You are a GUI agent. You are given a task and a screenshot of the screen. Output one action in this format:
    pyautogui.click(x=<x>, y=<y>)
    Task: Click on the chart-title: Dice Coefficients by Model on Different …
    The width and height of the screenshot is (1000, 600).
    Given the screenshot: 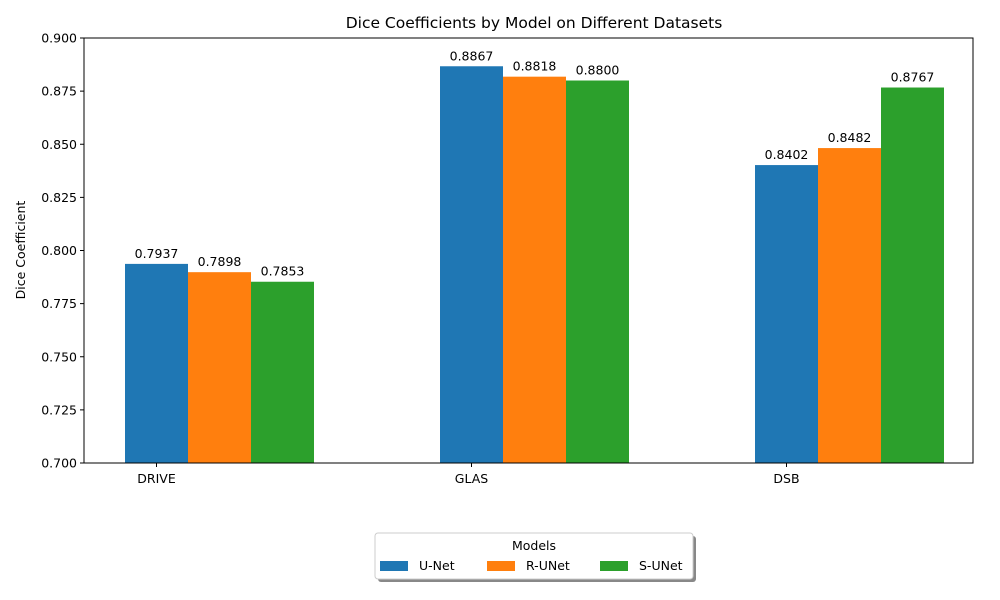 What is the action you would take?
    pyautogui.click(x=534, y=23)
    